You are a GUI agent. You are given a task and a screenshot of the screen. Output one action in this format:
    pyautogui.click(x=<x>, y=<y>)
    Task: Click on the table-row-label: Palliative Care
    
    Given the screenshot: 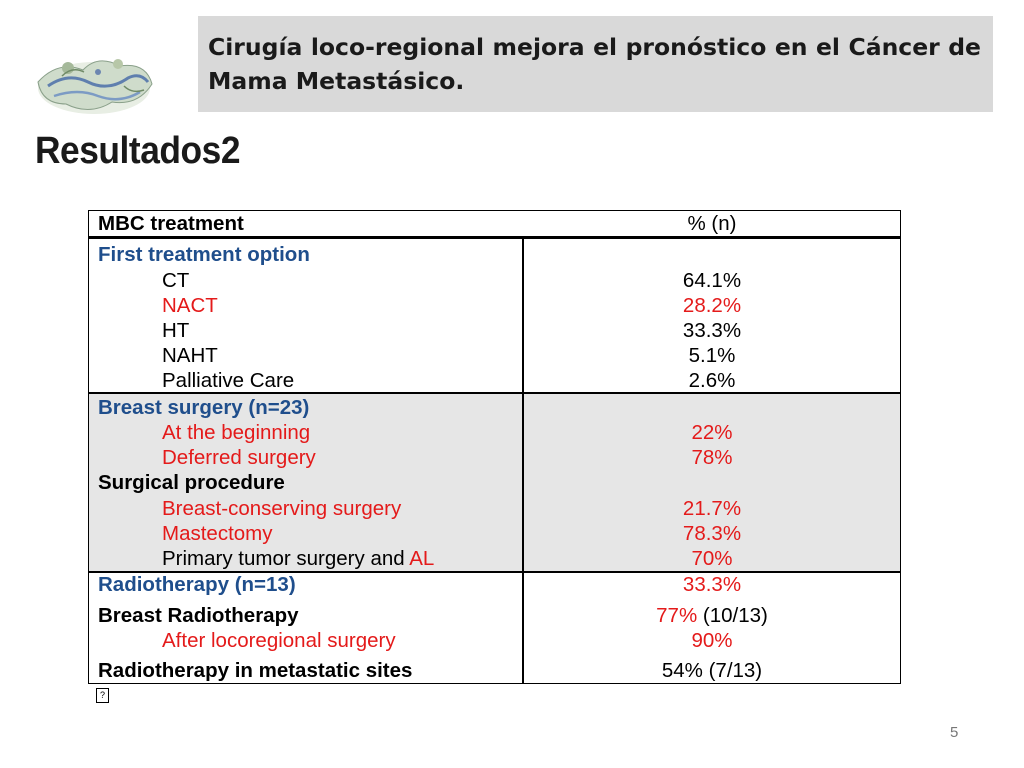 What is the action you would take?
    pyautogui.click(x=228, y=380)
    